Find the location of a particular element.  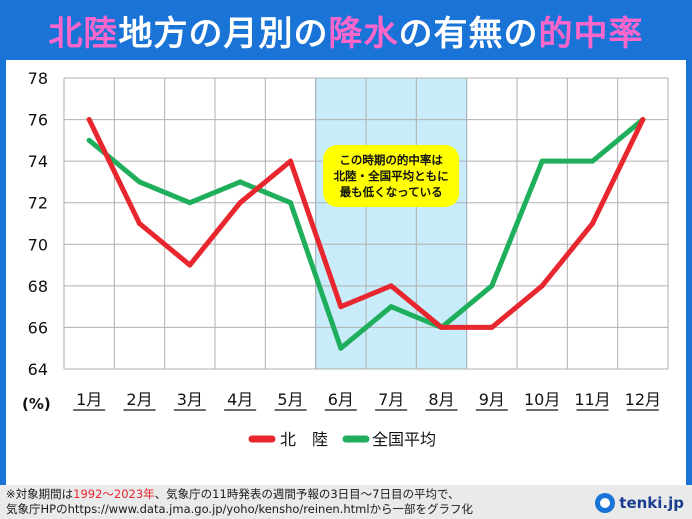

y-tick-label: 78 is located at coordinates (38, 78).